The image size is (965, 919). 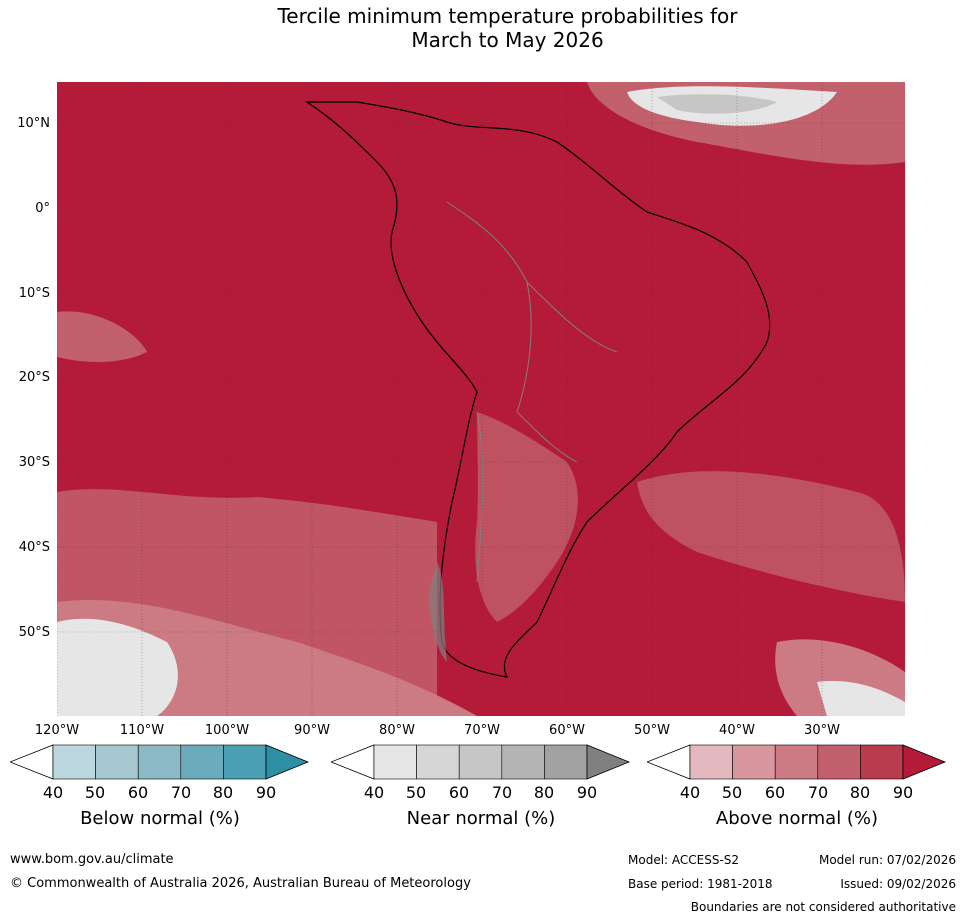 What do you see at coordinates (42, 208) in the screenshot?
I see `lat-label-0: 0°` at bounding box center [42, 208].